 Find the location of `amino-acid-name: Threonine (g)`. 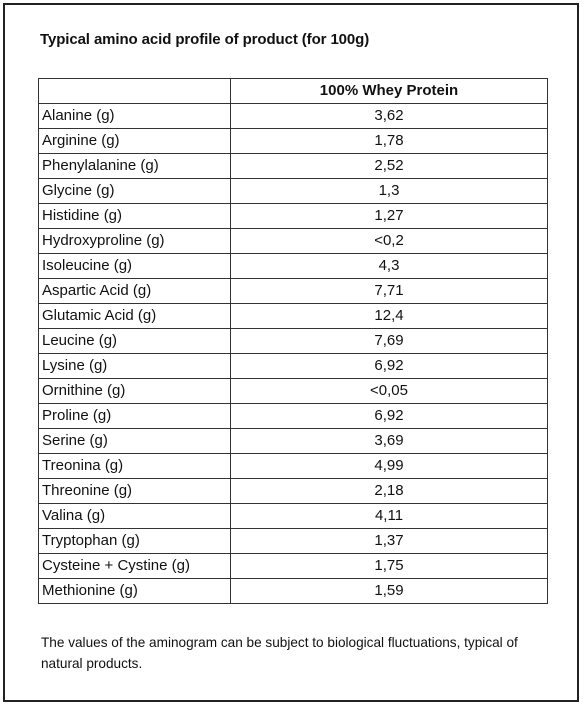

amino-acid-name: Threonine (g) is located at coordinates (134, 491).